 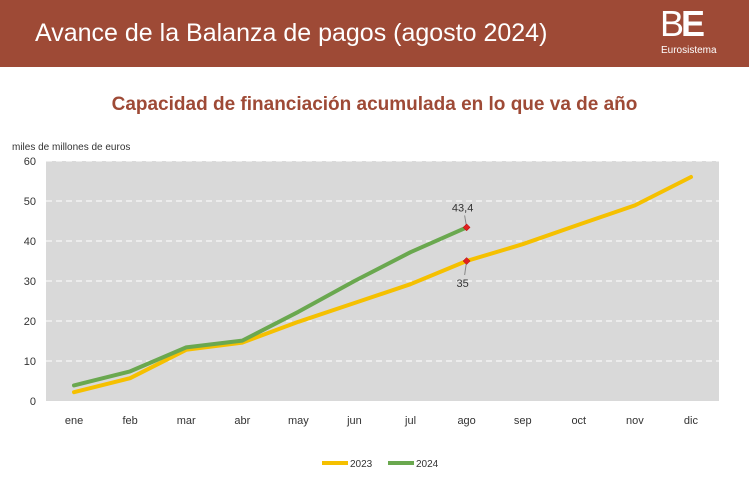 I want to click on logo-letter-b: B, so click(x=672, y=23).